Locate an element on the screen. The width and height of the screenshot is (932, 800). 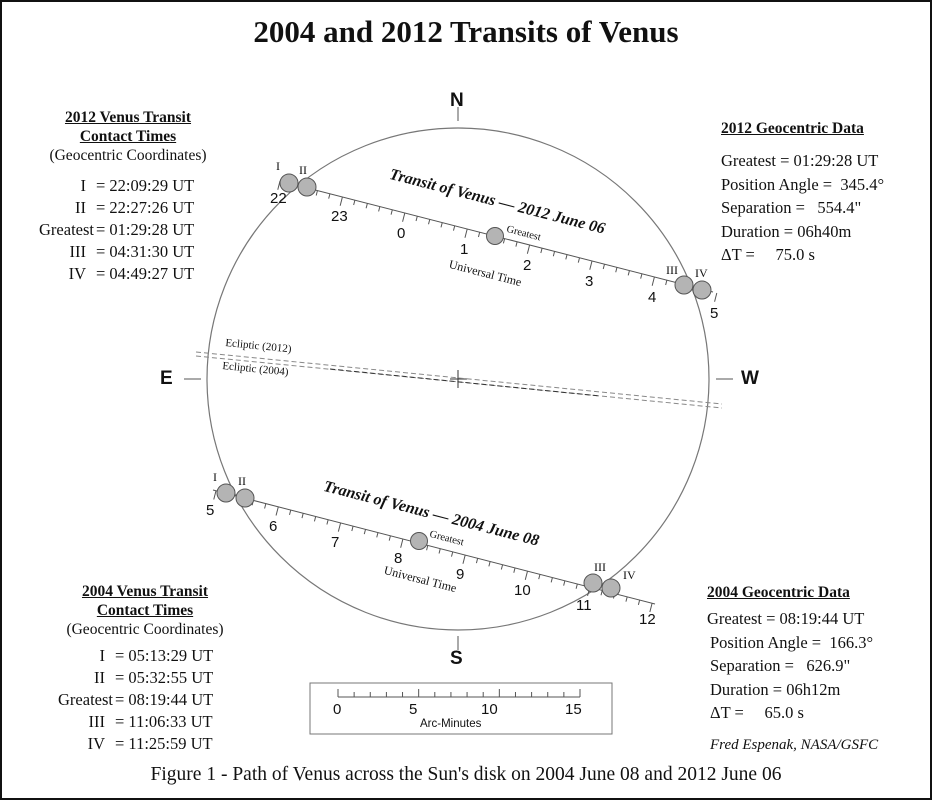
contacts-2012-row: III = 04:31:30 UT is located at coordinates (132, 251).